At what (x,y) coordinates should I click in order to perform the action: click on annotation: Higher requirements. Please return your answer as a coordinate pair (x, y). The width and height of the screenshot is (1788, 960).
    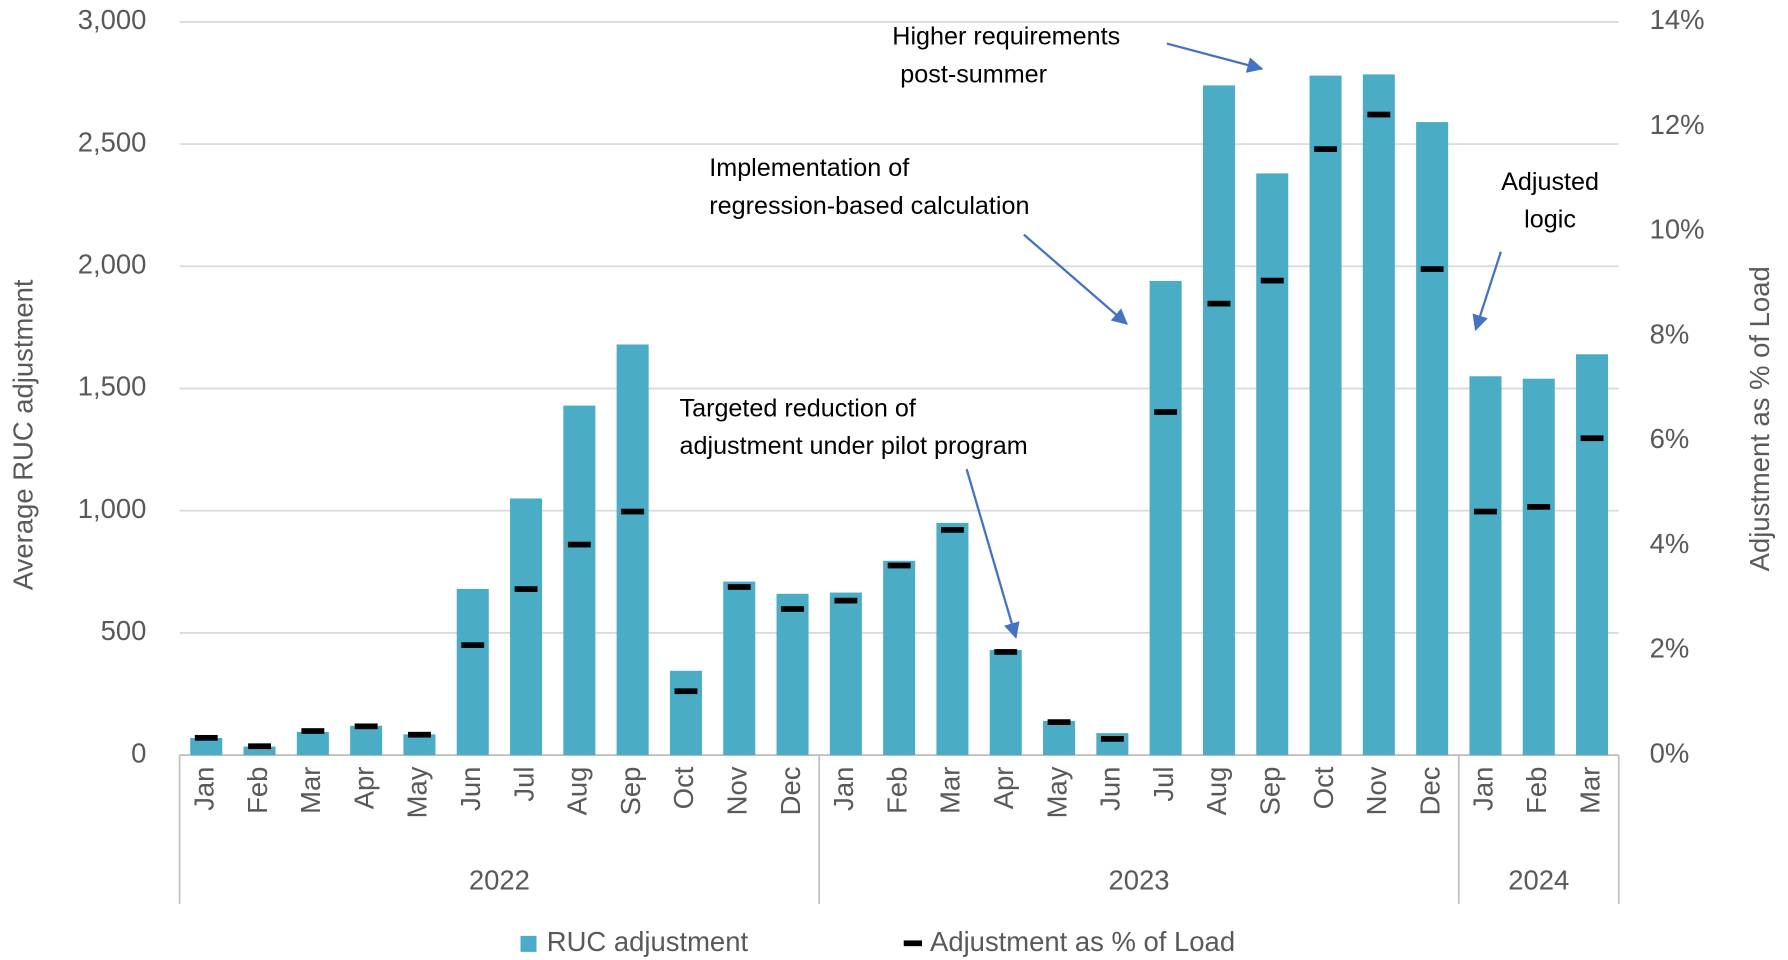
    Looking at the image, I should click on (1006, 37).